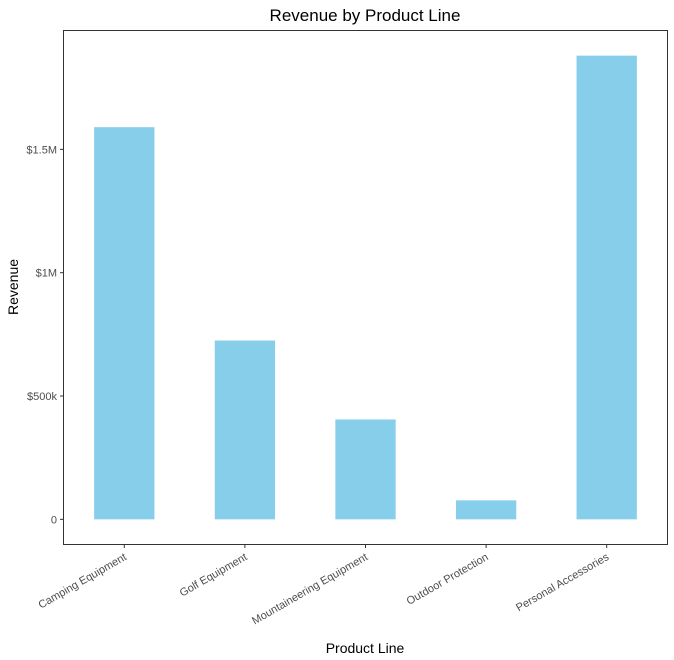  Describe the element at coordinates (82, 581) in the screenshot. I see `x-tick-label: Camping Equipment` at that location.